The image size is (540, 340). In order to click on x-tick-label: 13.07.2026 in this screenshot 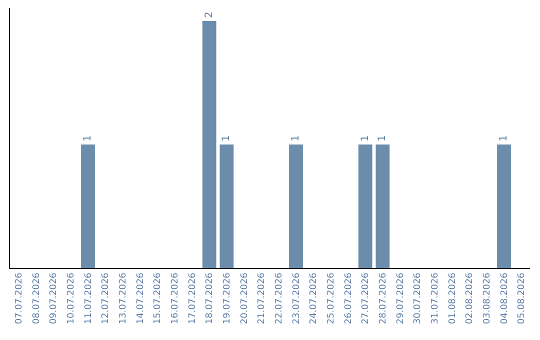, I will do `click(123, 298)`.